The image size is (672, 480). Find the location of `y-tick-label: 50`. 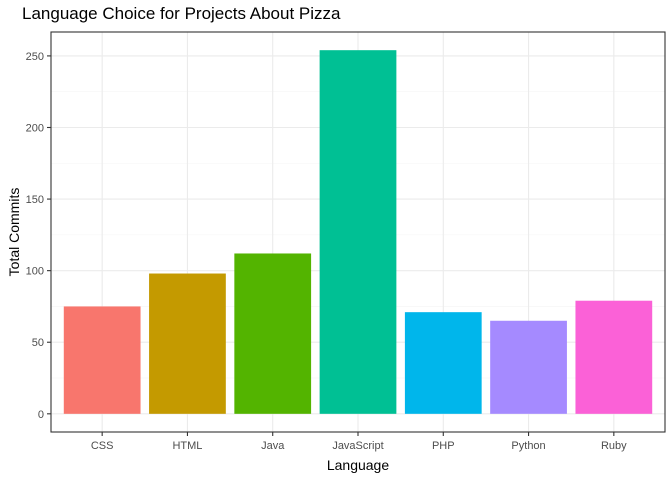

y-tick-label: 50 is located at coordinates (38, 343).